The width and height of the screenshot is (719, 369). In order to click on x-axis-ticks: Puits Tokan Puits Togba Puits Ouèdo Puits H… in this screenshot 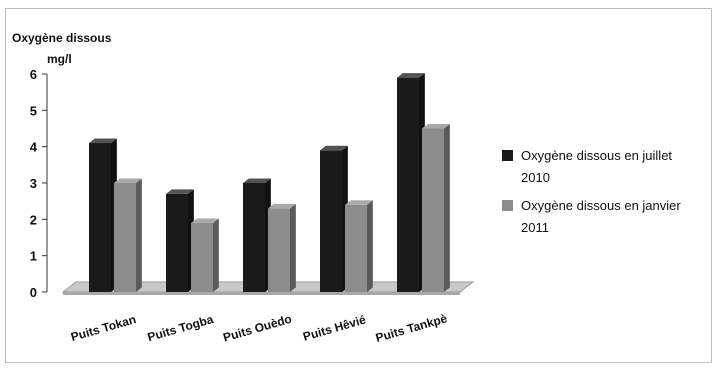, I will do `click(259, 328)`.